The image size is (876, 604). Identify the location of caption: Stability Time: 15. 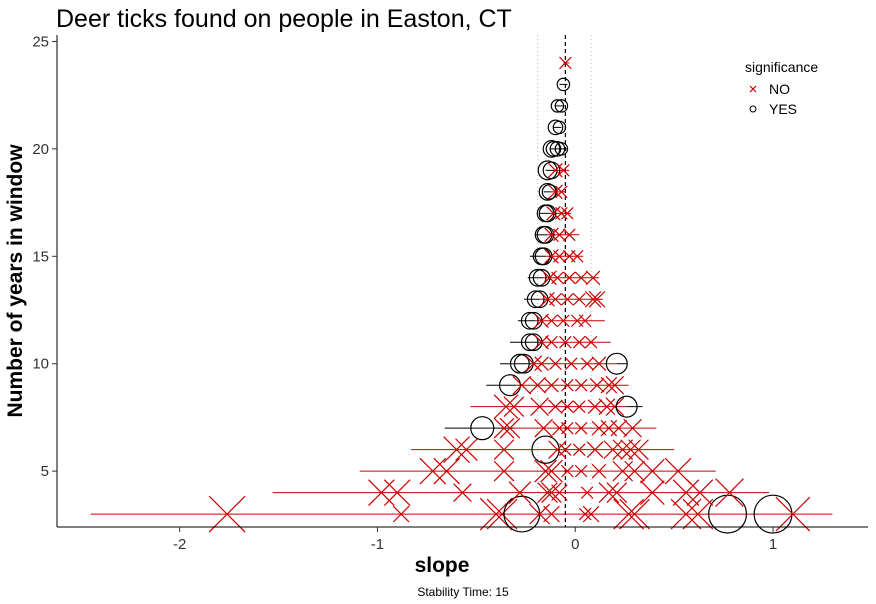
(463, 592).